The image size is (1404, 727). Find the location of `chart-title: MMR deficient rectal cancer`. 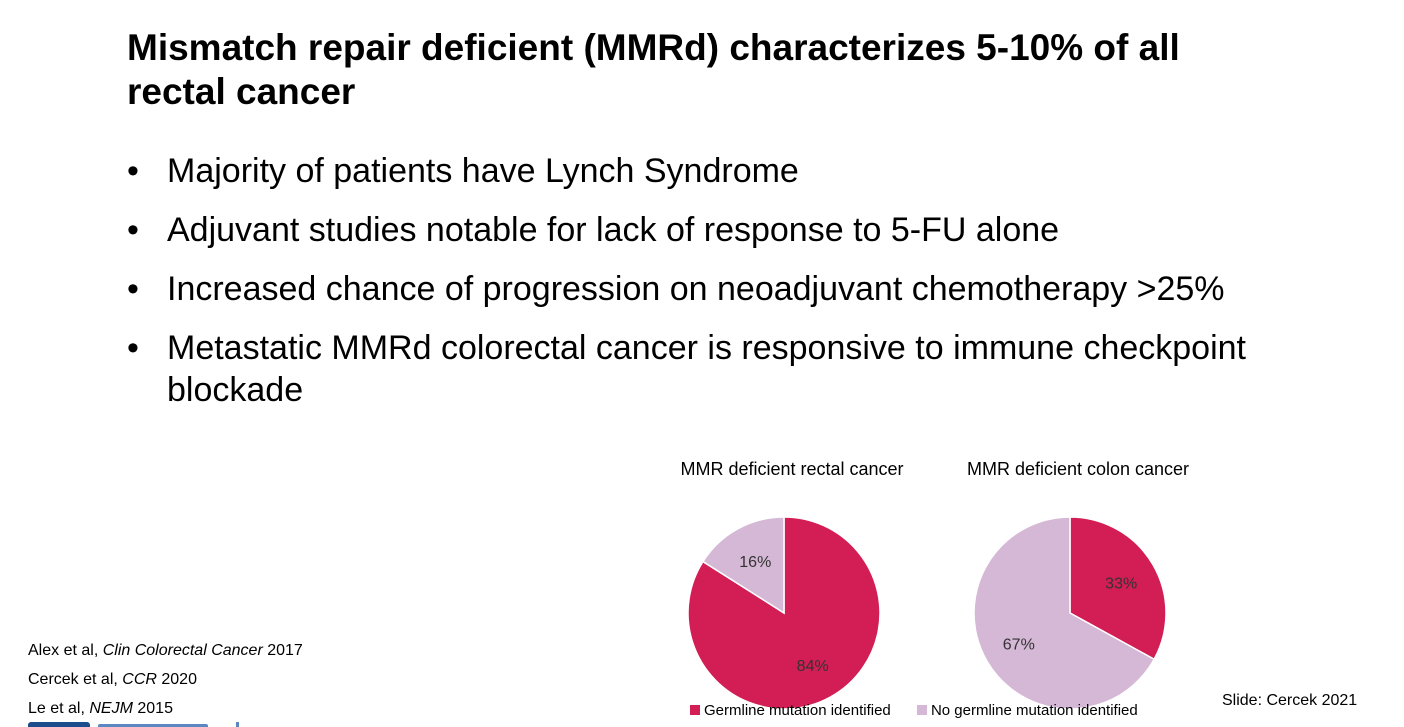

chart-title: MMR deficient rectal cancer is located at coordinates (792, 469).